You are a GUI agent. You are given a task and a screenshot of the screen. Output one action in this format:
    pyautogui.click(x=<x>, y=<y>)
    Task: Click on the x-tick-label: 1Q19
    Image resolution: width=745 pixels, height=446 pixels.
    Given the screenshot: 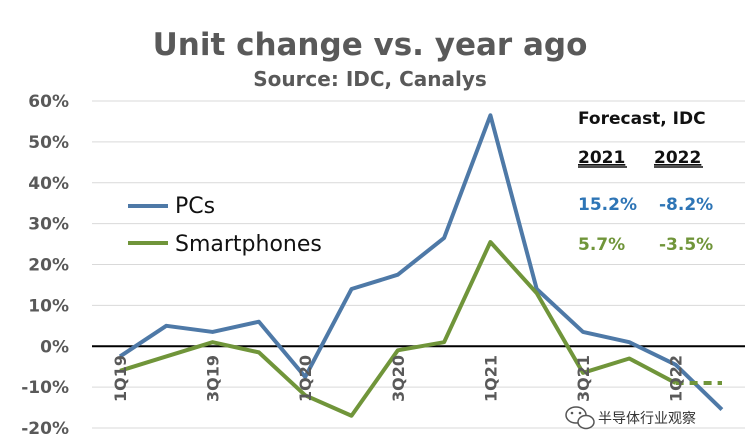 What is the action you would take?
    pyautogui.click(x=120, y=378)
    